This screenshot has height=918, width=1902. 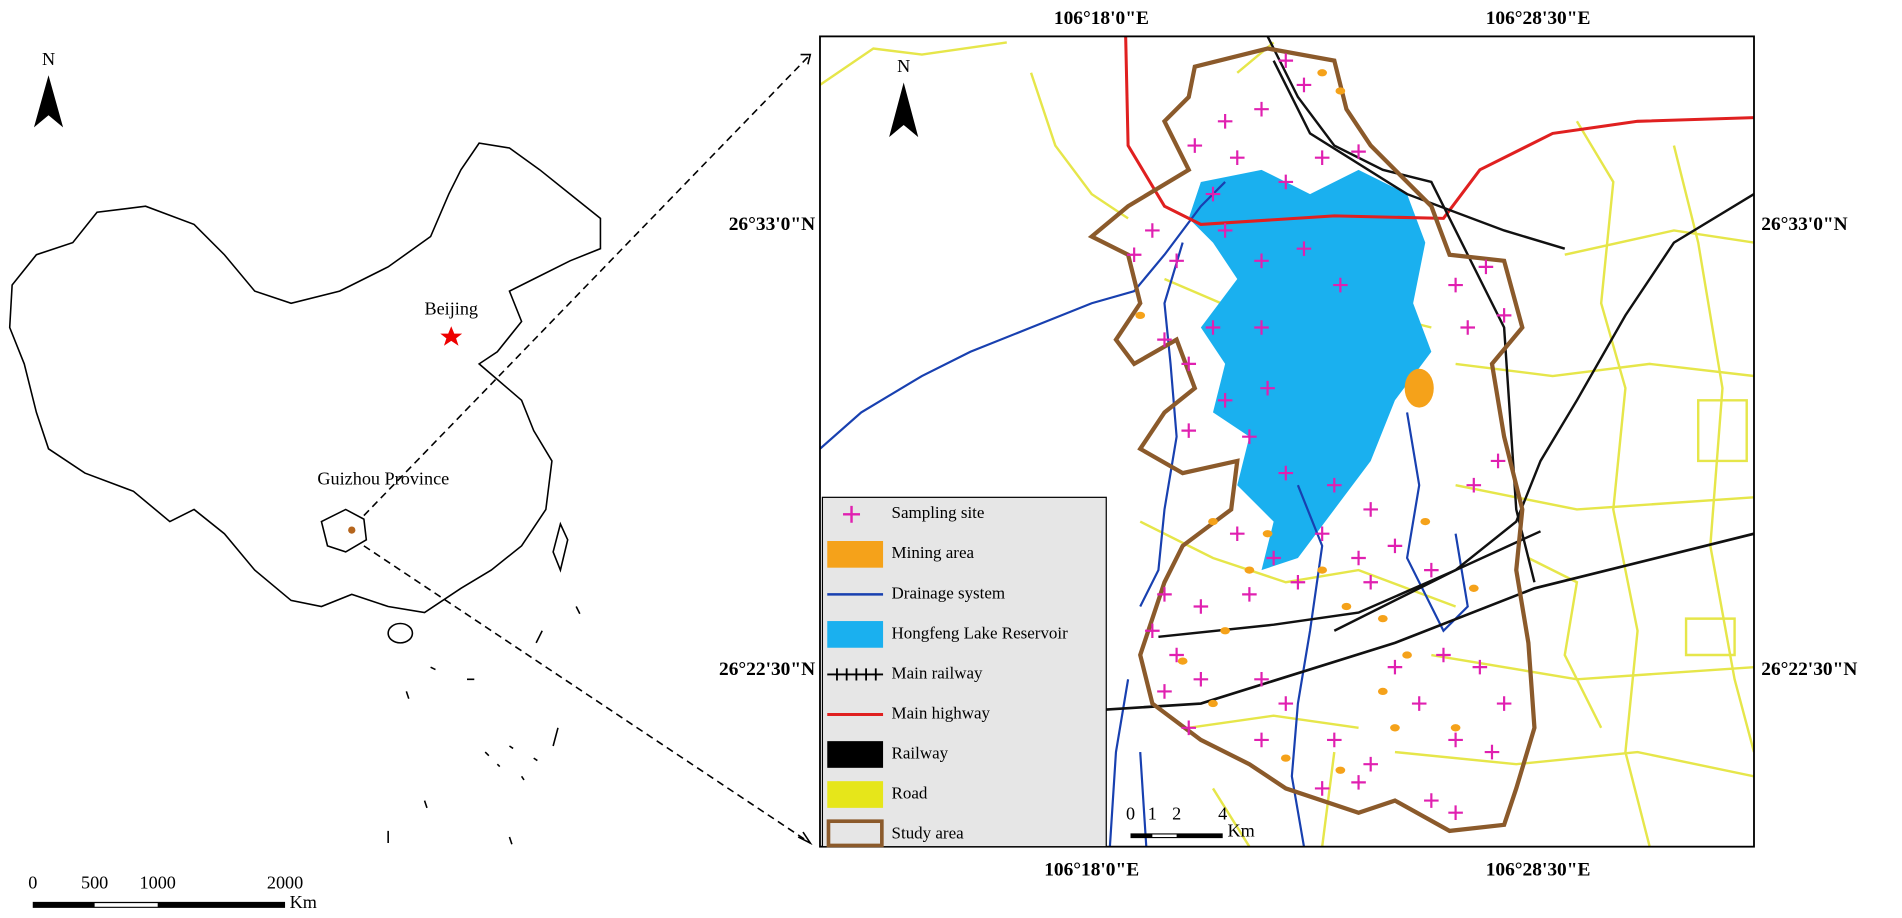 What do you see at coordinates (949, 592) in the screenshot?
I see `legend-label: Drainage system` at bounding box center [949, 592].